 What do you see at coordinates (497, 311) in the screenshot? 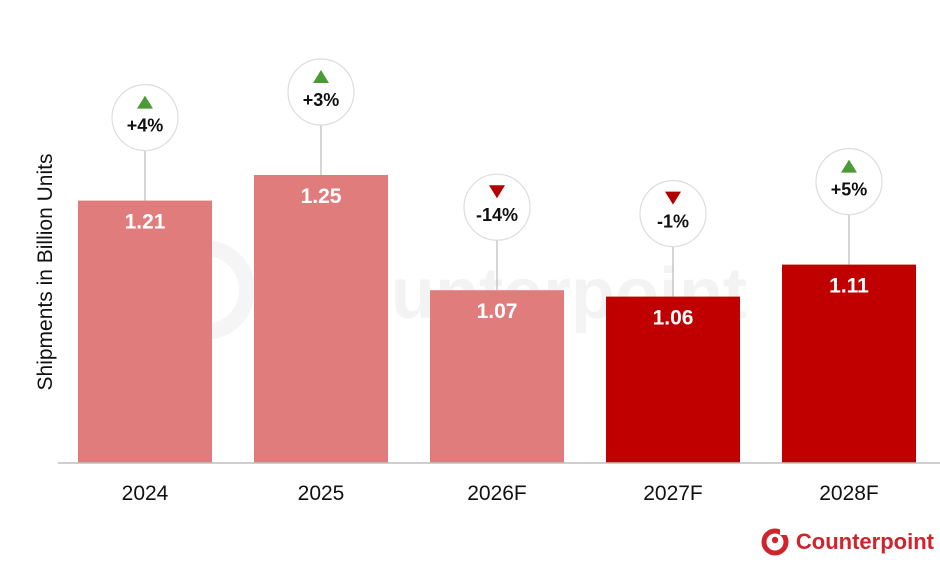
I see `bar-value-label: 1.07` at bounding box center [497, 311].